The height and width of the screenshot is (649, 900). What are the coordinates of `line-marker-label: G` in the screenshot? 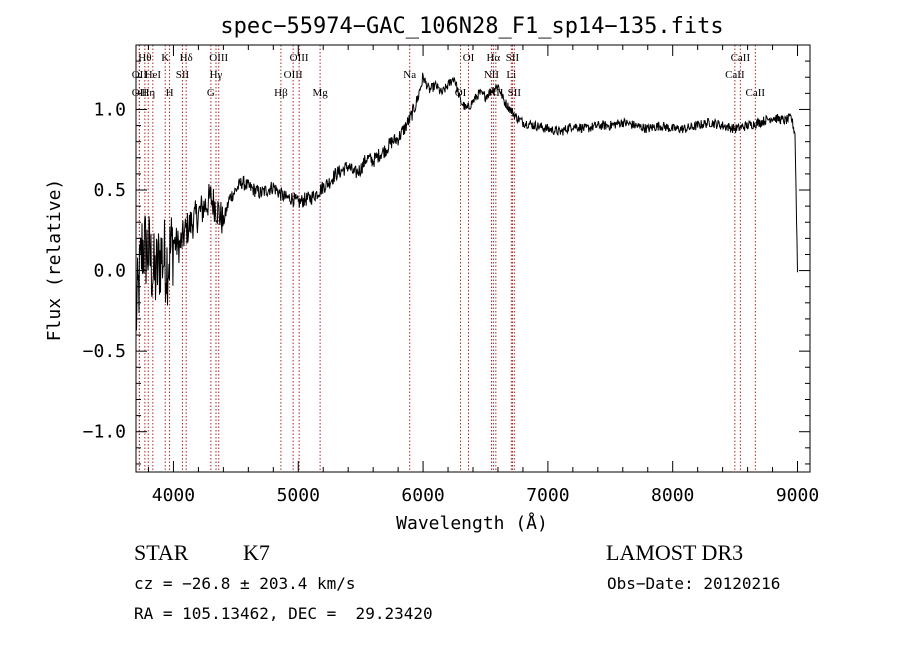 It's located at (211, 93).